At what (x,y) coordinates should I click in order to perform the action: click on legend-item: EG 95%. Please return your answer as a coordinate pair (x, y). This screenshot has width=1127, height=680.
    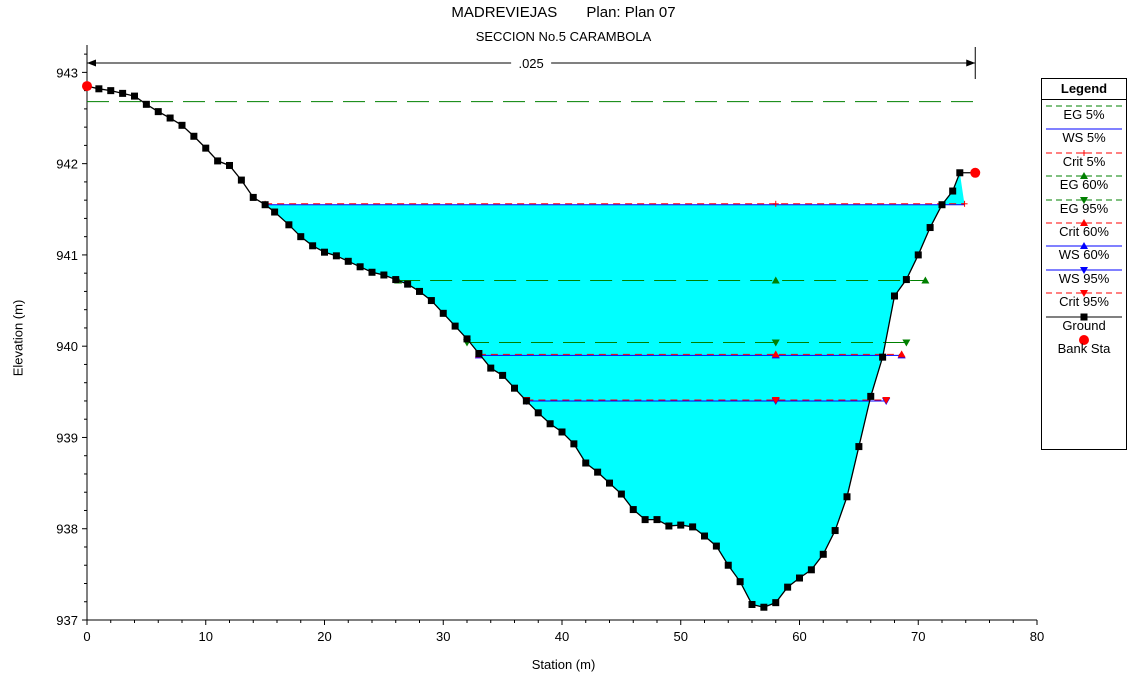
    Looking at the image, I should click on (1084, 205).